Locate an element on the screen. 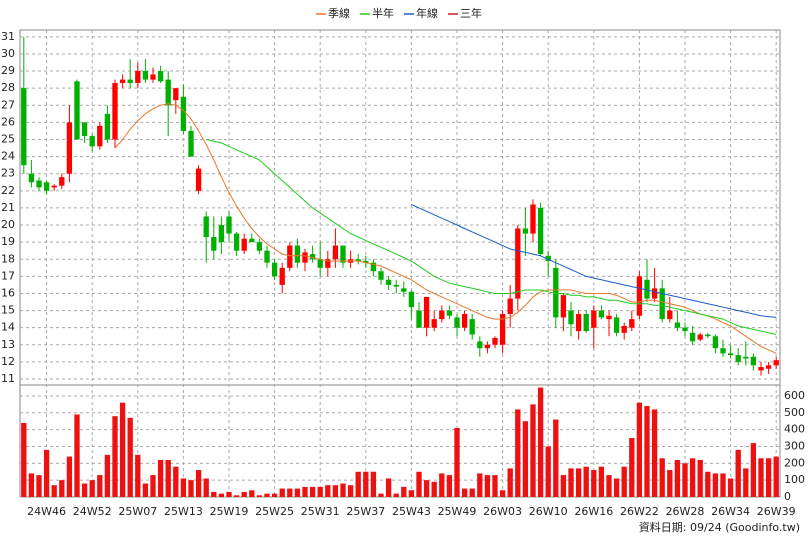 This screenshot has height=540, width=808. y2-tick-label: 400 is located at coordinates (794, 429).